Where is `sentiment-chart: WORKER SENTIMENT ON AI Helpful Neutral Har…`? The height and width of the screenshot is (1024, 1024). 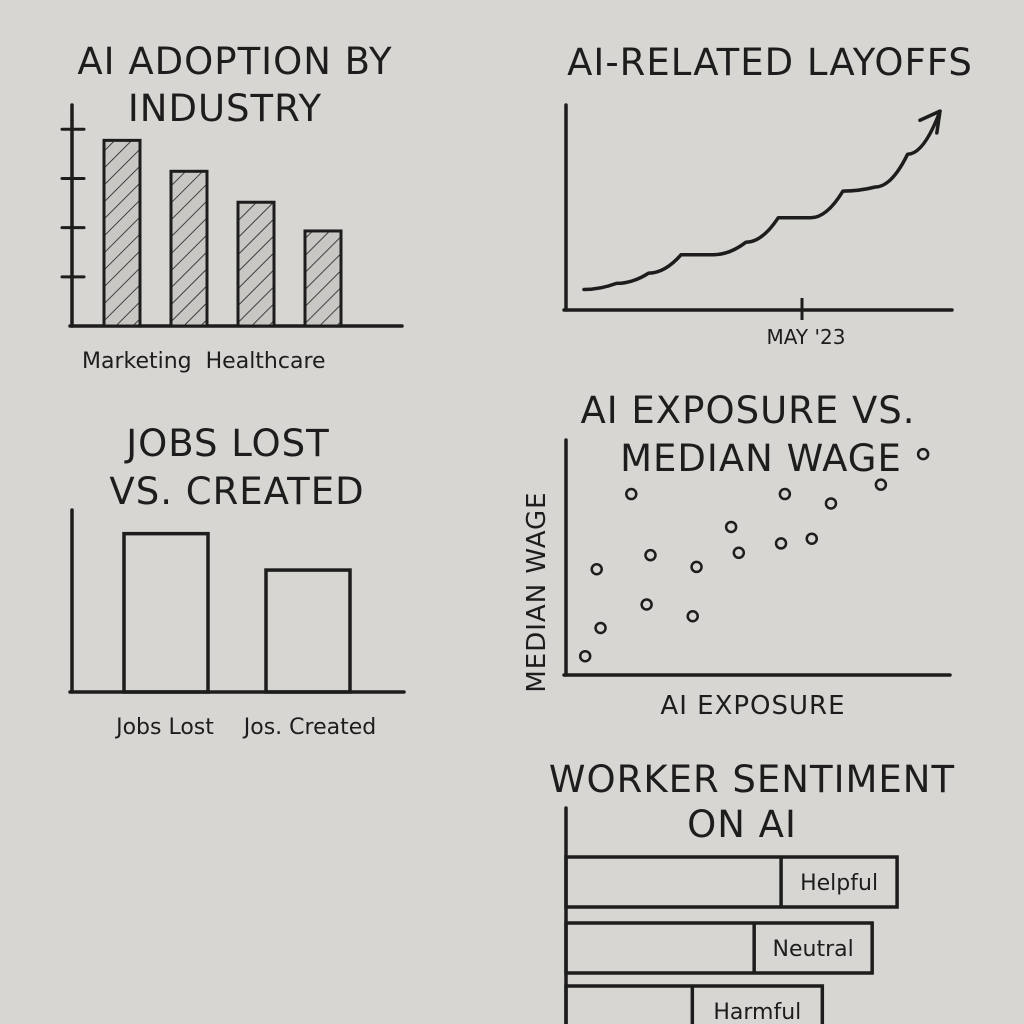
sentiment-chart: WORKER SENTIMENT ON AI Helpful Neutral Har… is located at coordinates (752, 891).